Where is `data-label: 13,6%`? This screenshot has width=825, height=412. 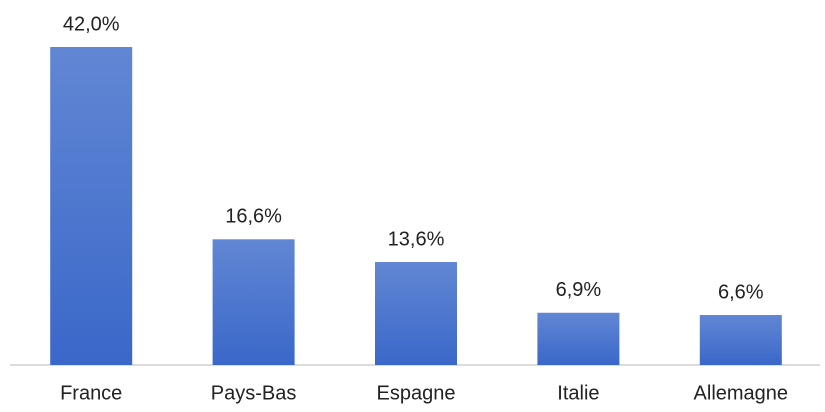
data-label: 13,6% is located at coordinates (416, 239).